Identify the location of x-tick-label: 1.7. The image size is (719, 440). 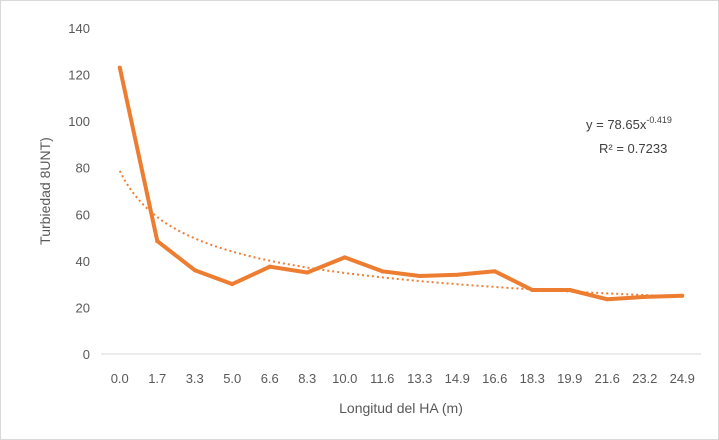
(157, 378).